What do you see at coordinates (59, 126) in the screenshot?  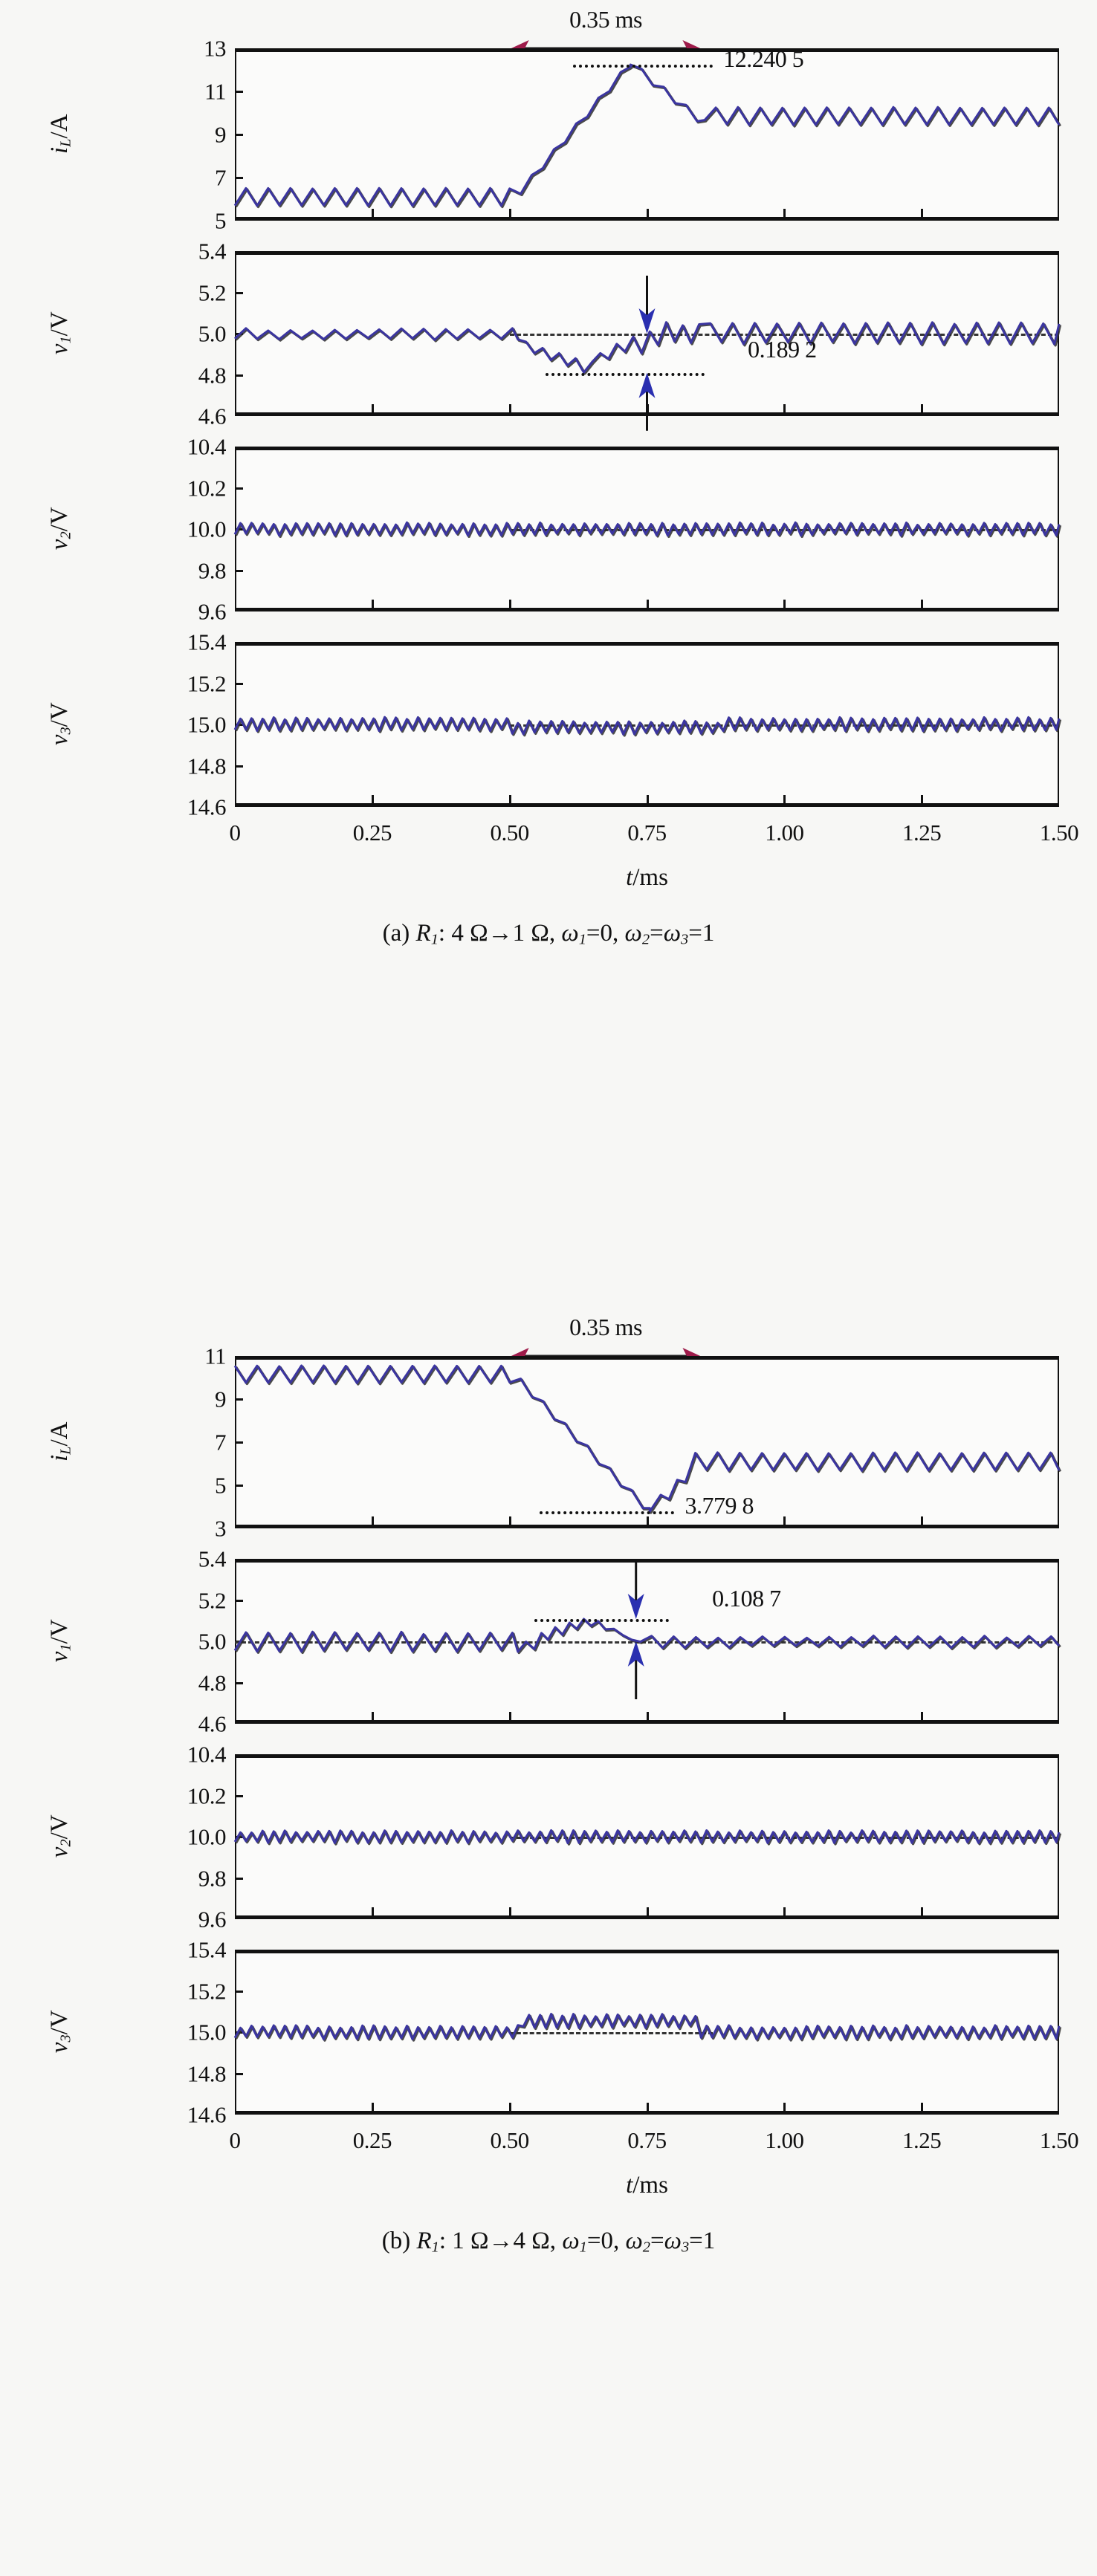 I see `y-axis-unit: /A` at bounding box center [59, 126].